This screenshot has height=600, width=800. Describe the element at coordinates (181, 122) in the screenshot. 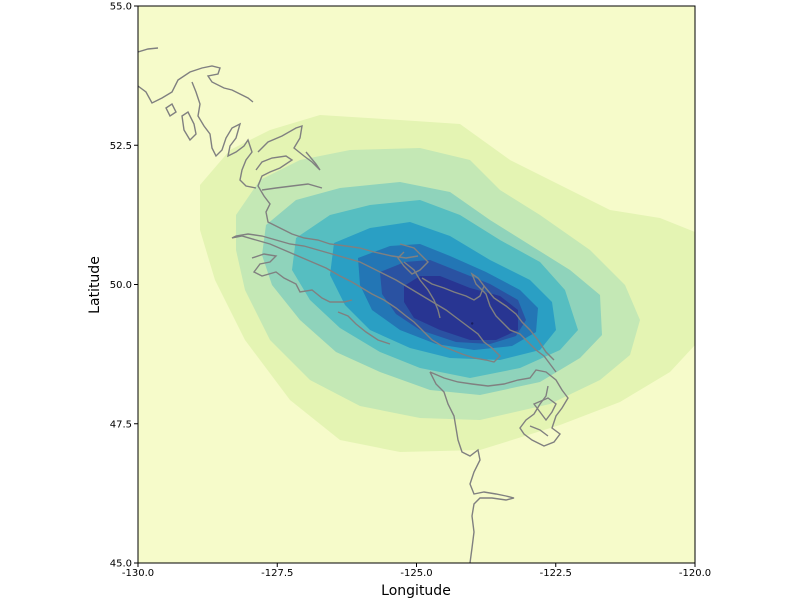

I see `coastline-islands-north` at that location.